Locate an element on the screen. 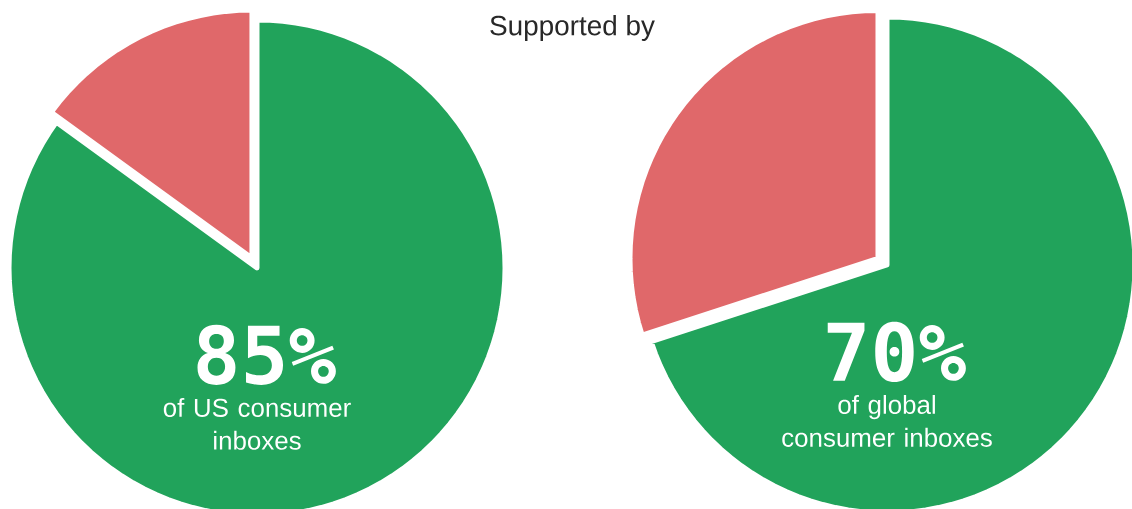 Image resolution: width=1132 pixels, height=509 pixels. data-label: 70% is located at coordinates (896, 351).